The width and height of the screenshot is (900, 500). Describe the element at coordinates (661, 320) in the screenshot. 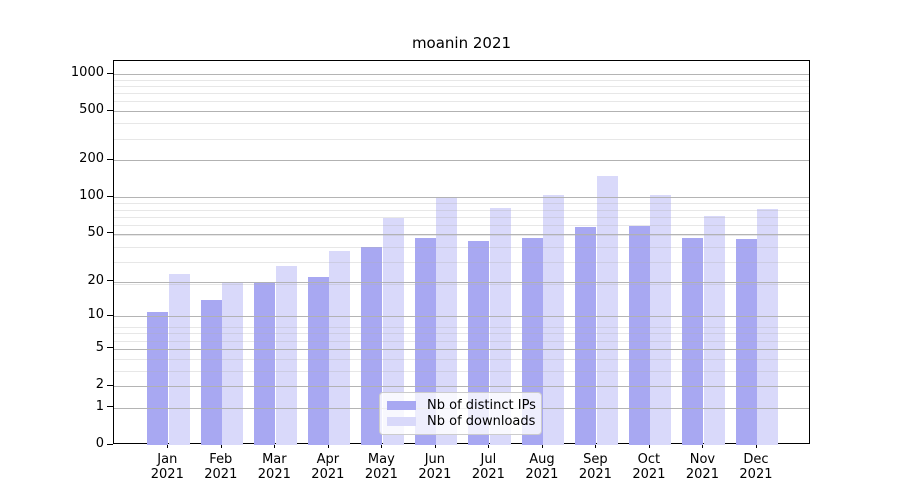

I see `bar-nb-of-downloads-oct` at that location.